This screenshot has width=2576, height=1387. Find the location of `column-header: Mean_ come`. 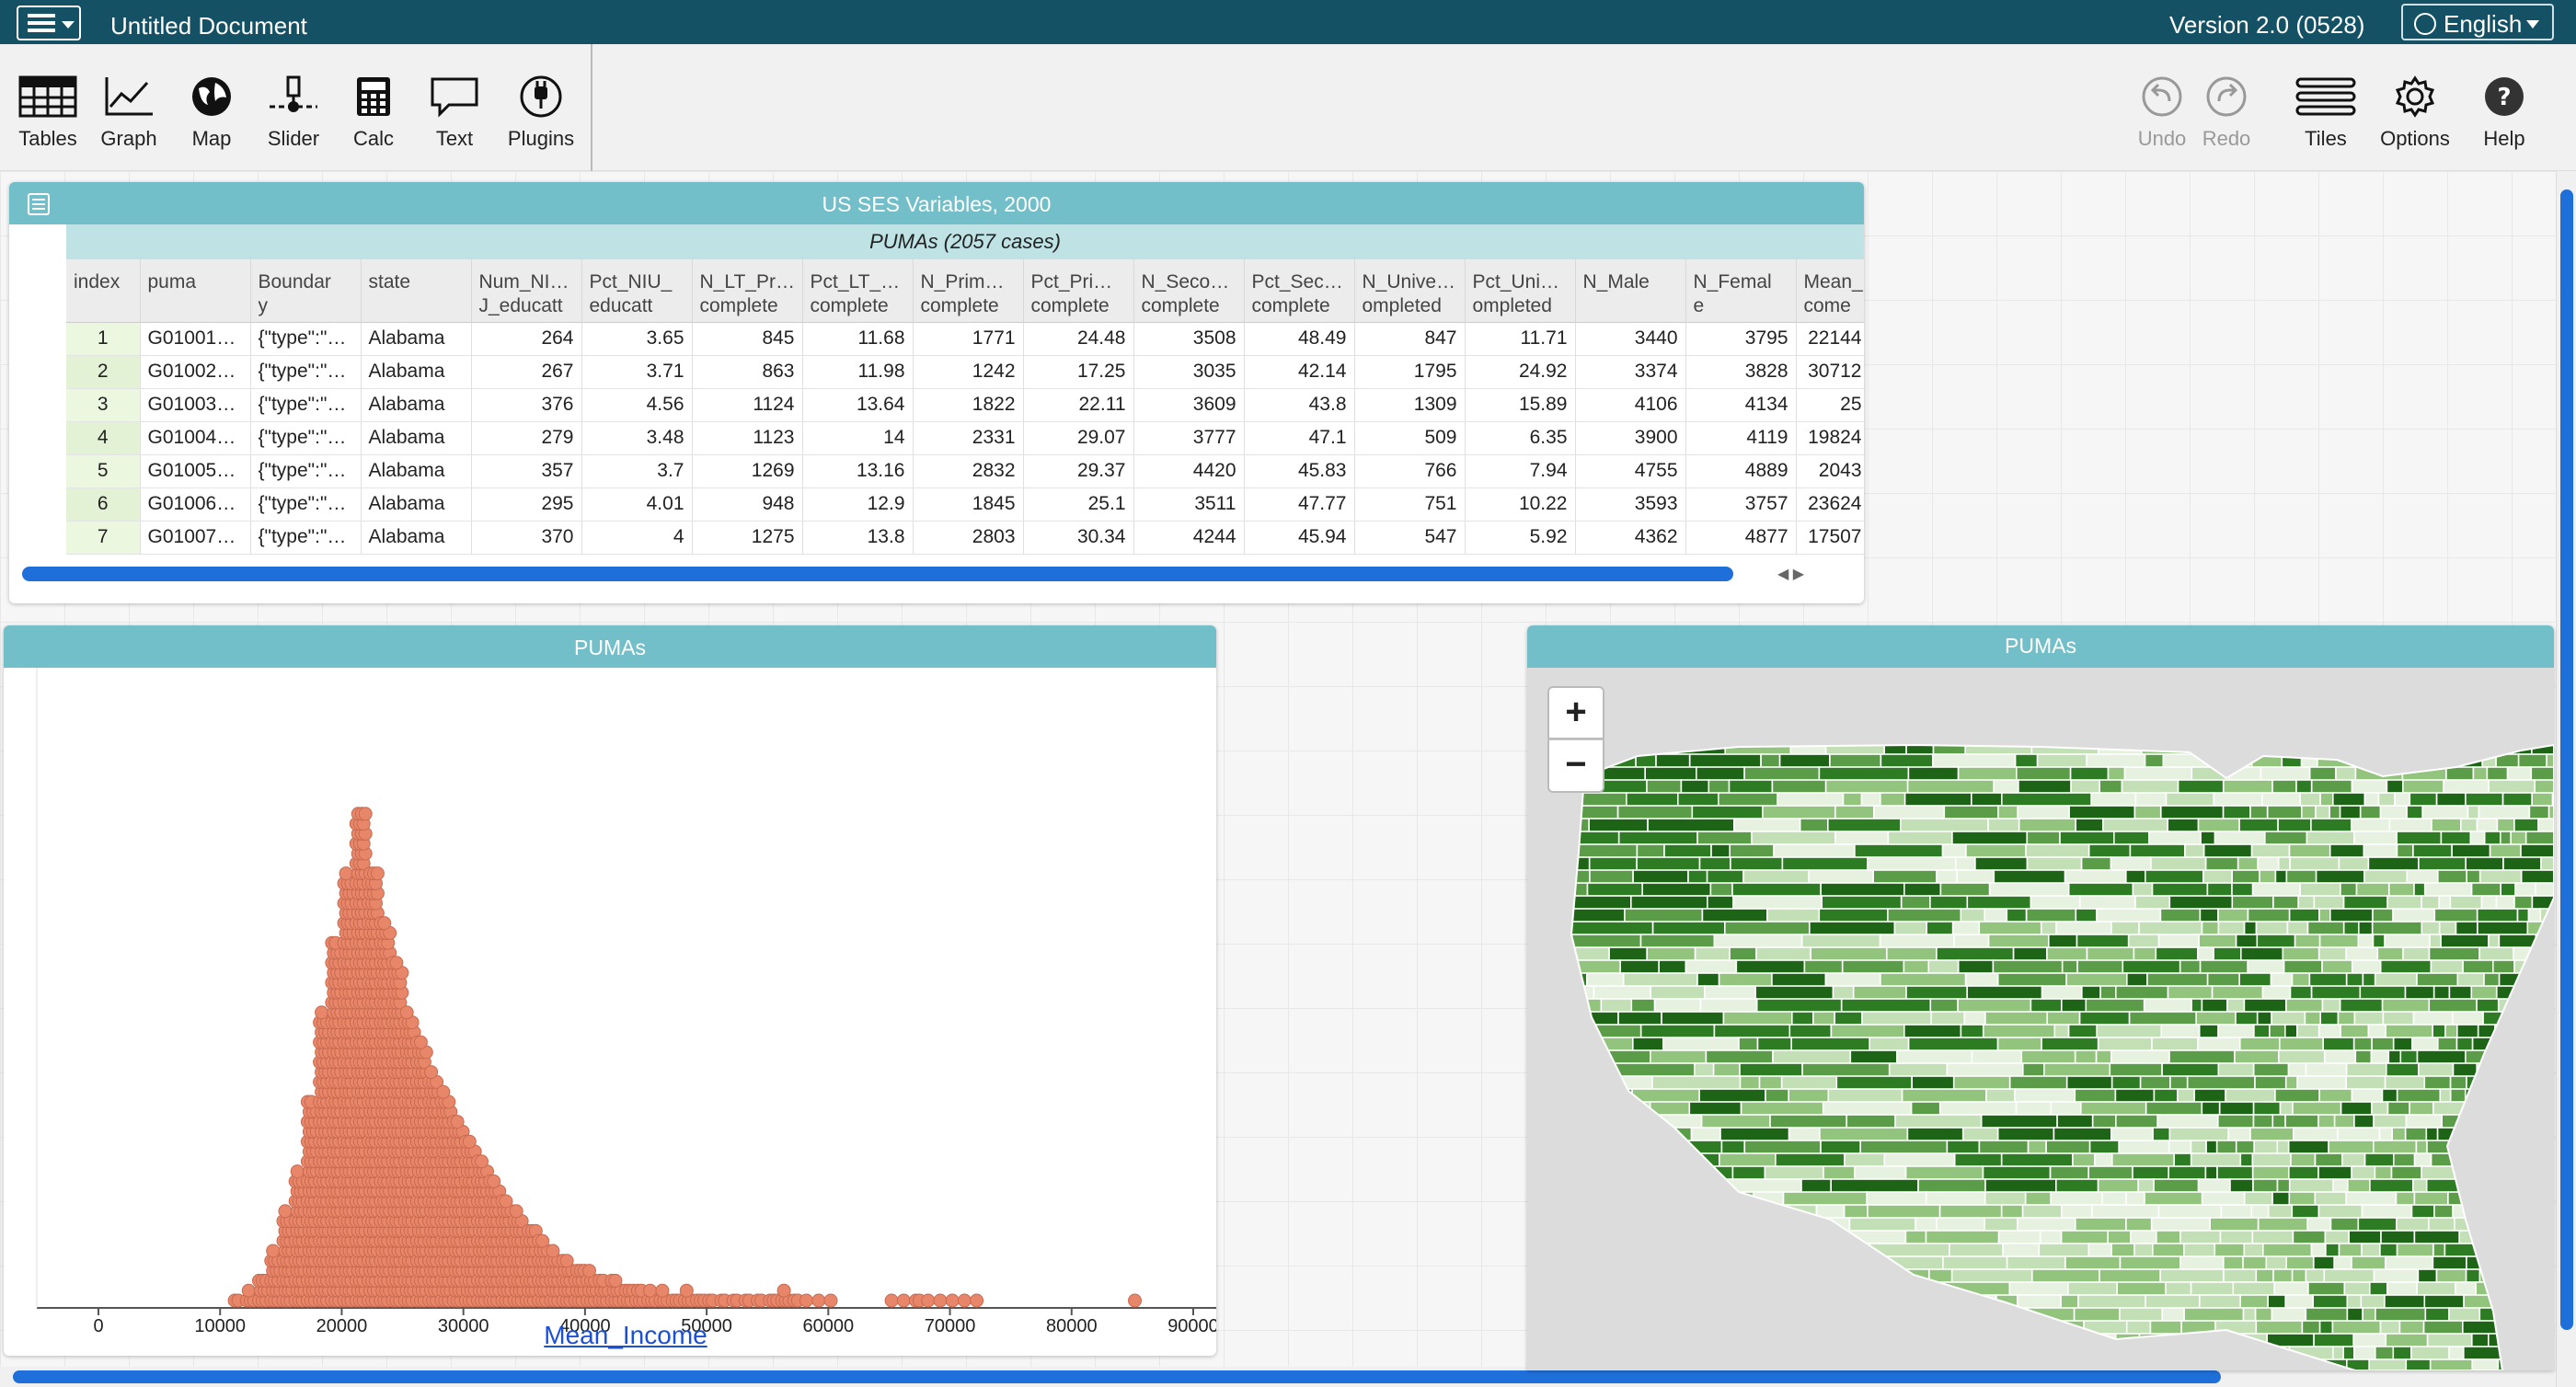

column-header: Mean_ come is located at coordinates (1830, 291).